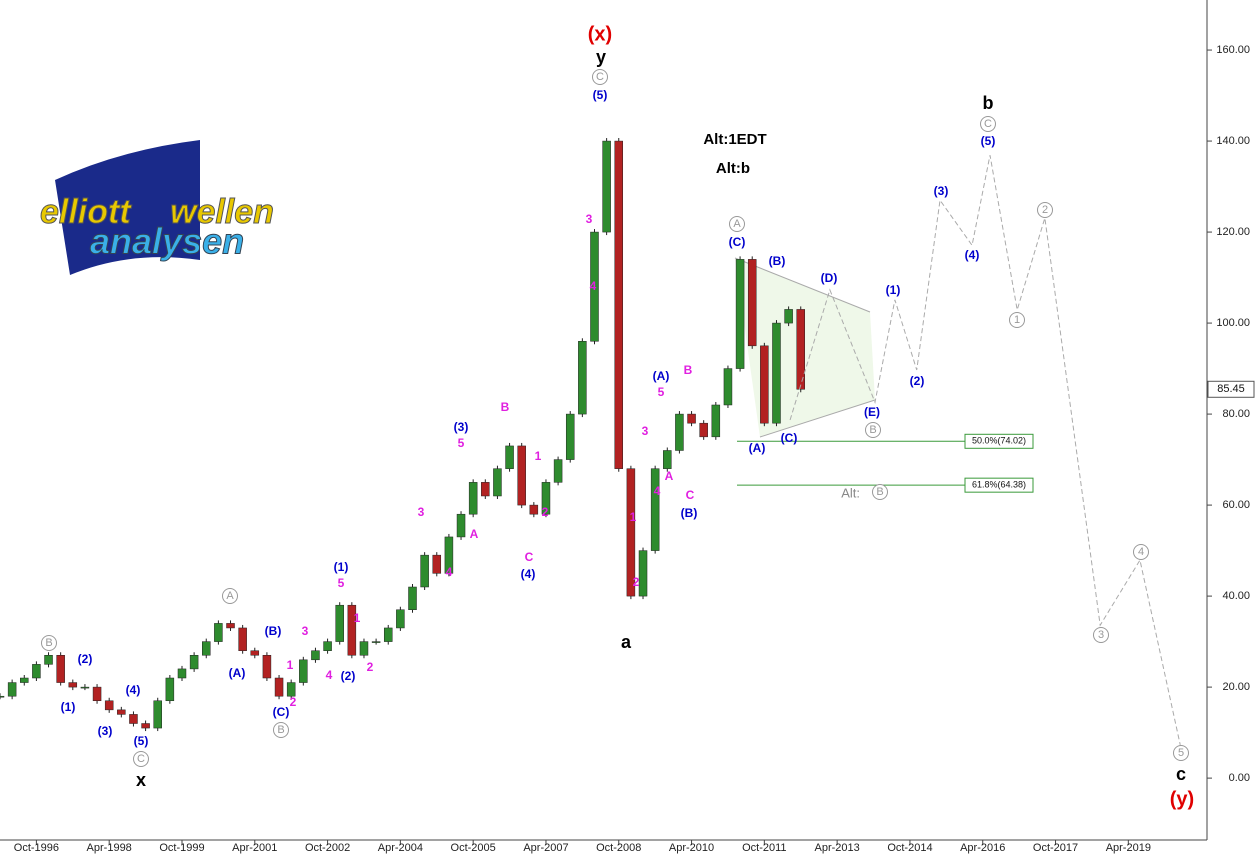 This screenshot has width=1256, height=859. I want to click on wave-label: (B), so click(689, 513).